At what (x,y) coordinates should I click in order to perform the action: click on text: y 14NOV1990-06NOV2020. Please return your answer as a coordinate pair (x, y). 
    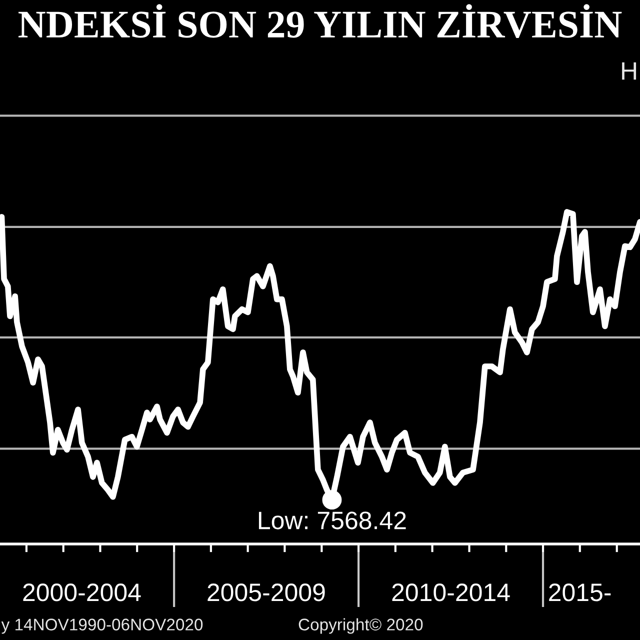
    Looking at the image, I should click on (102, 626).